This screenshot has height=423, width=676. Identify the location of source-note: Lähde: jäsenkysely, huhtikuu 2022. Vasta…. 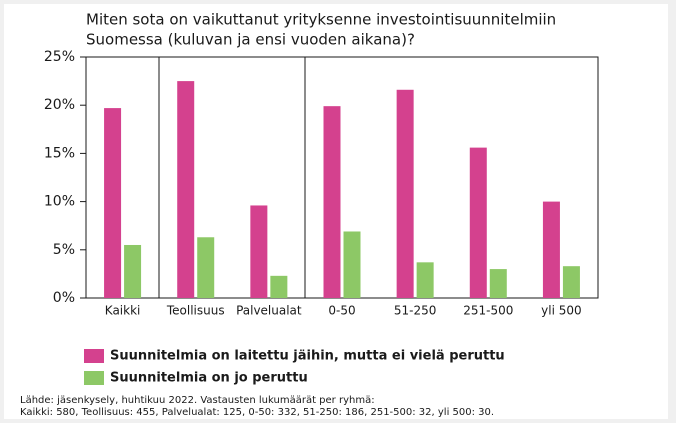
(197, 400).